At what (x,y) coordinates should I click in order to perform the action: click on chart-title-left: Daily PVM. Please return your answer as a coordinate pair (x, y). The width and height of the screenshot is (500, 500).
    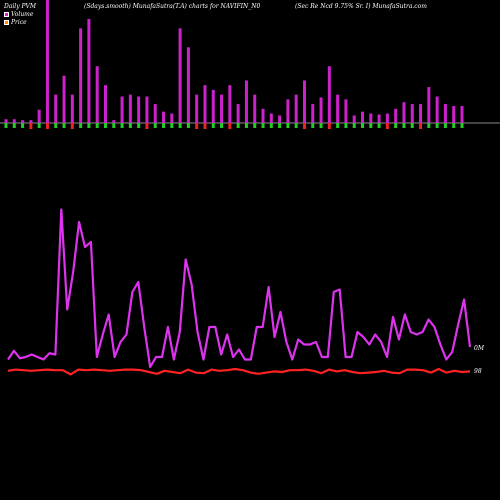
    Looking at the image, I should click on (20, 6).